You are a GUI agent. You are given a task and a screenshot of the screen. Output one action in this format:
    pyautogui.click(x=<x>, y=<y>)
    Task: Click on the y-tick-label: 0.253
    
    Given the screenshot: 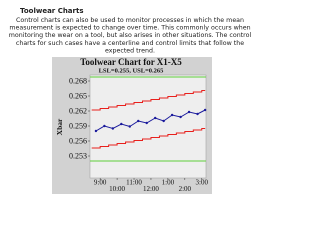 What is the action you would take?
    pyautogui.click(x=78, y=156)
    